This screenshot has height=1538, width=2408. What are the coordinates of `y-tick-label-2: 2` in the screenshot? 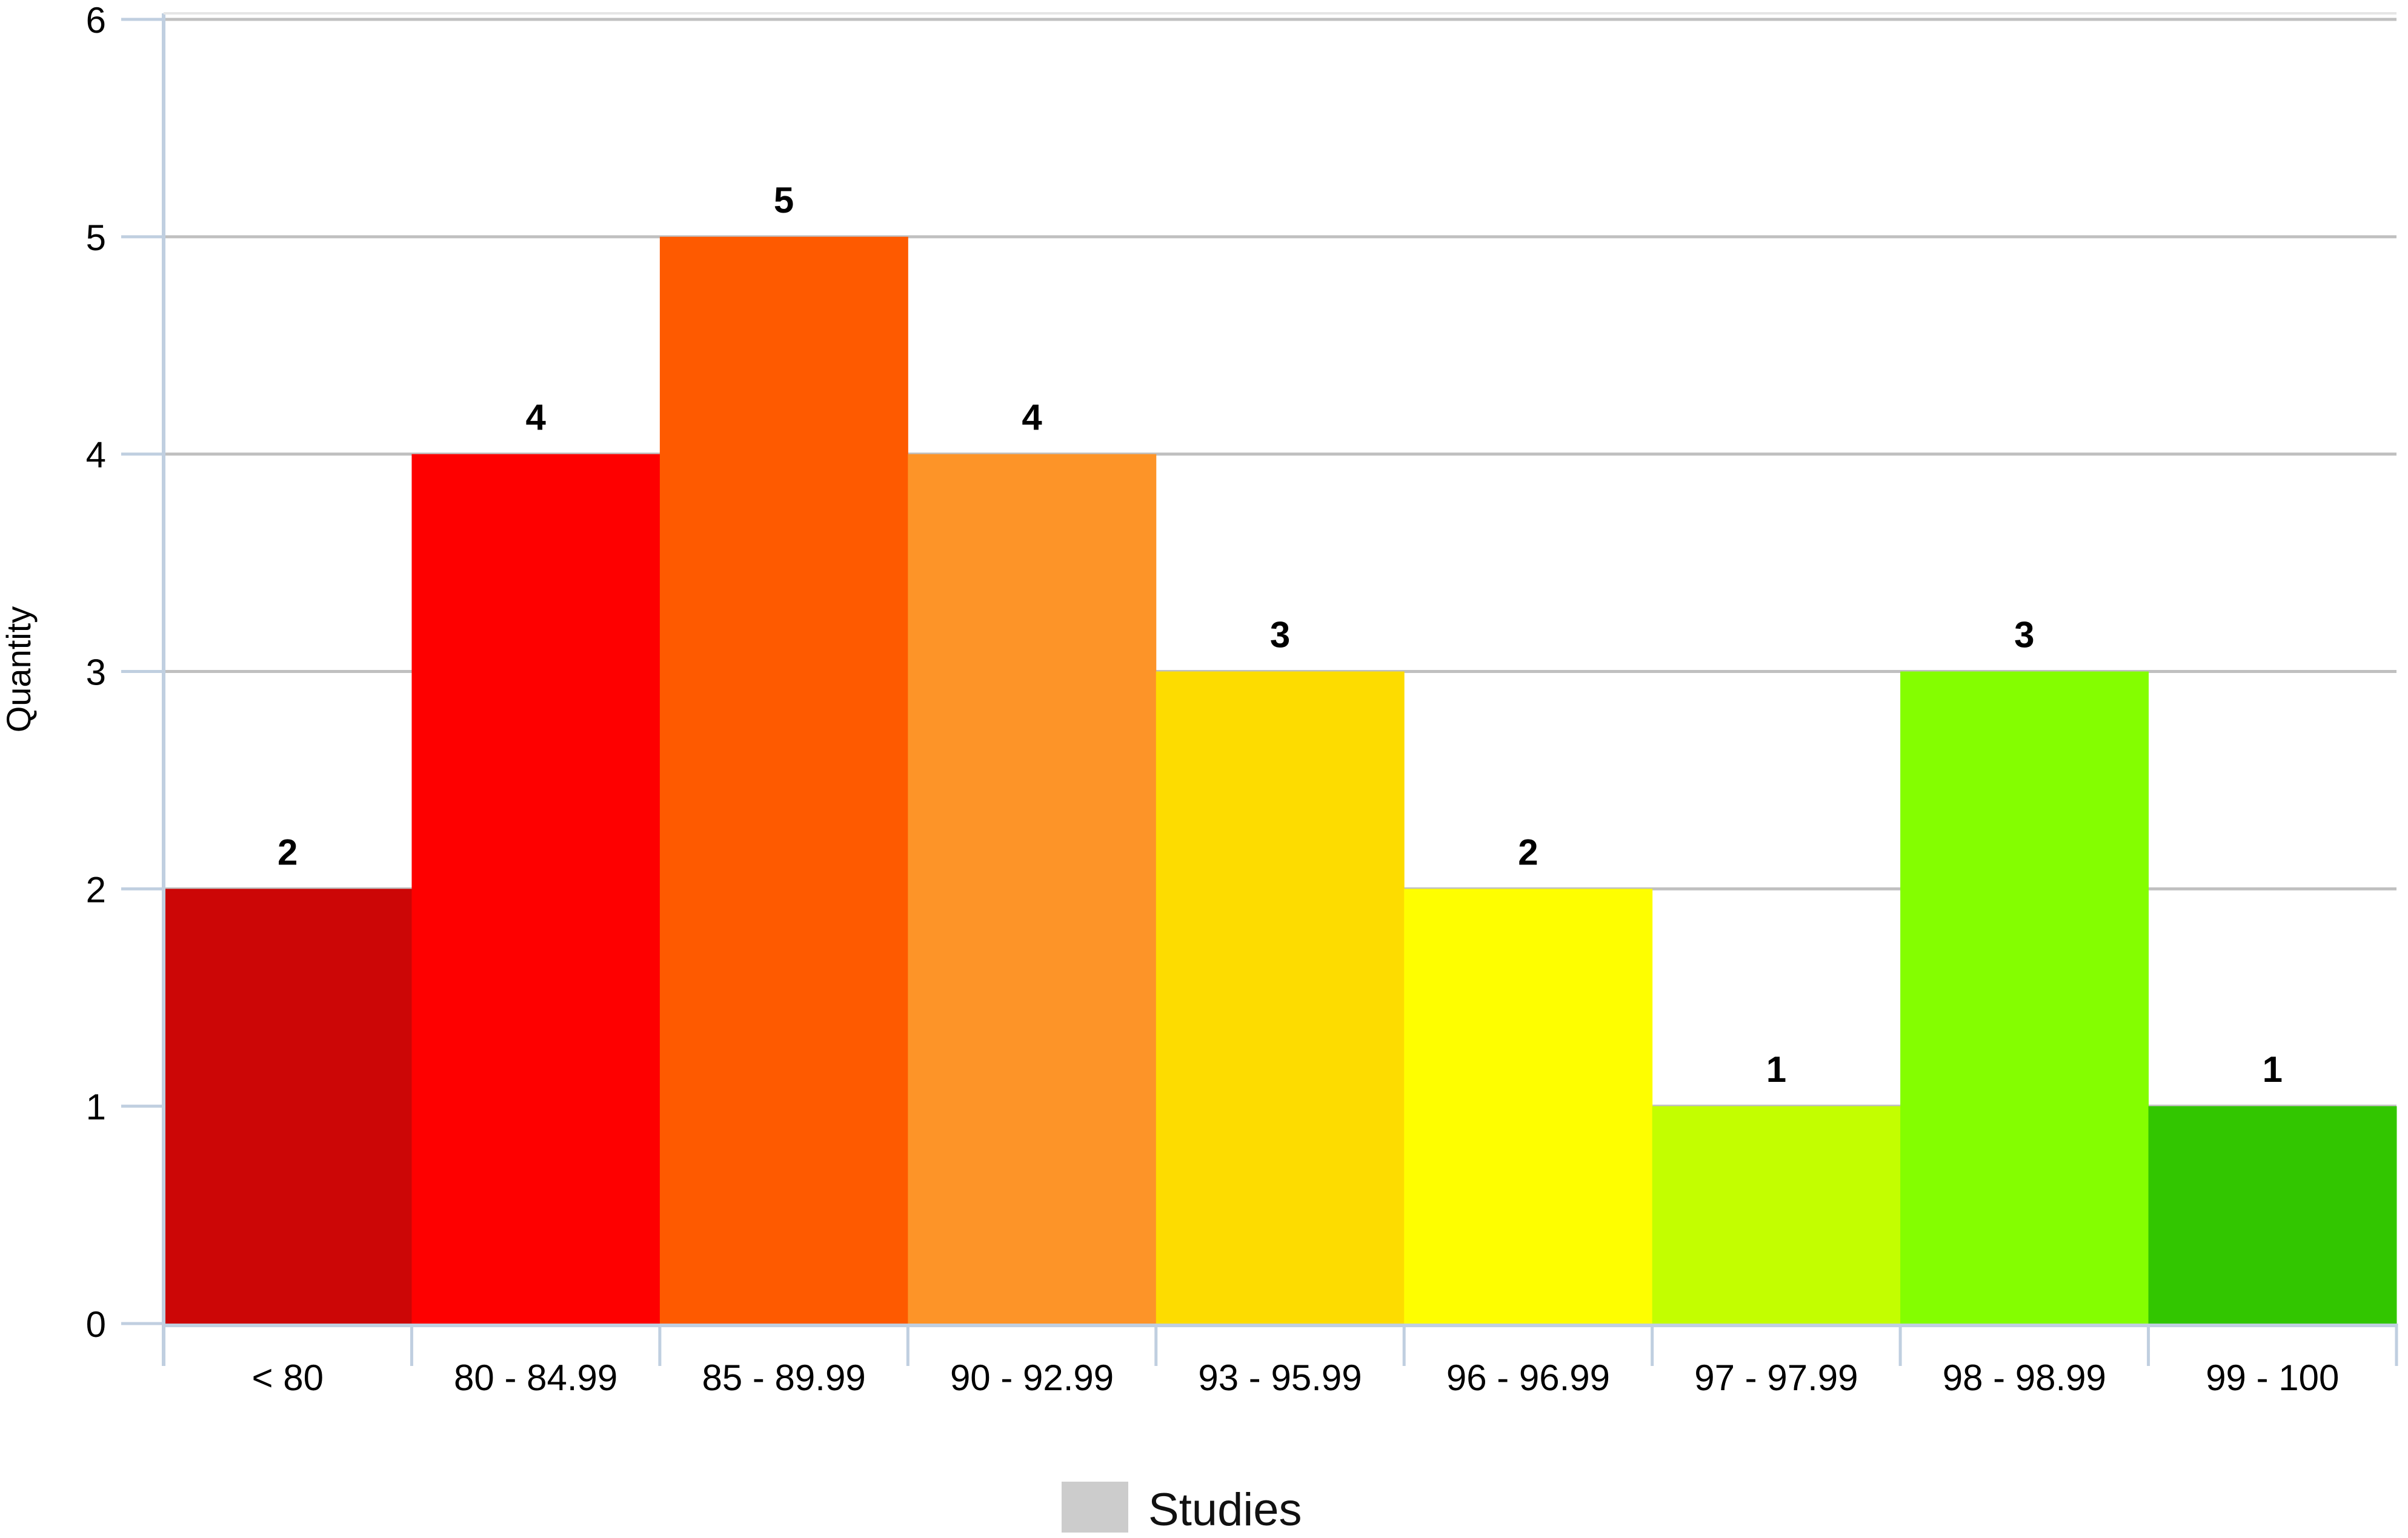 It's located at (96, 889).